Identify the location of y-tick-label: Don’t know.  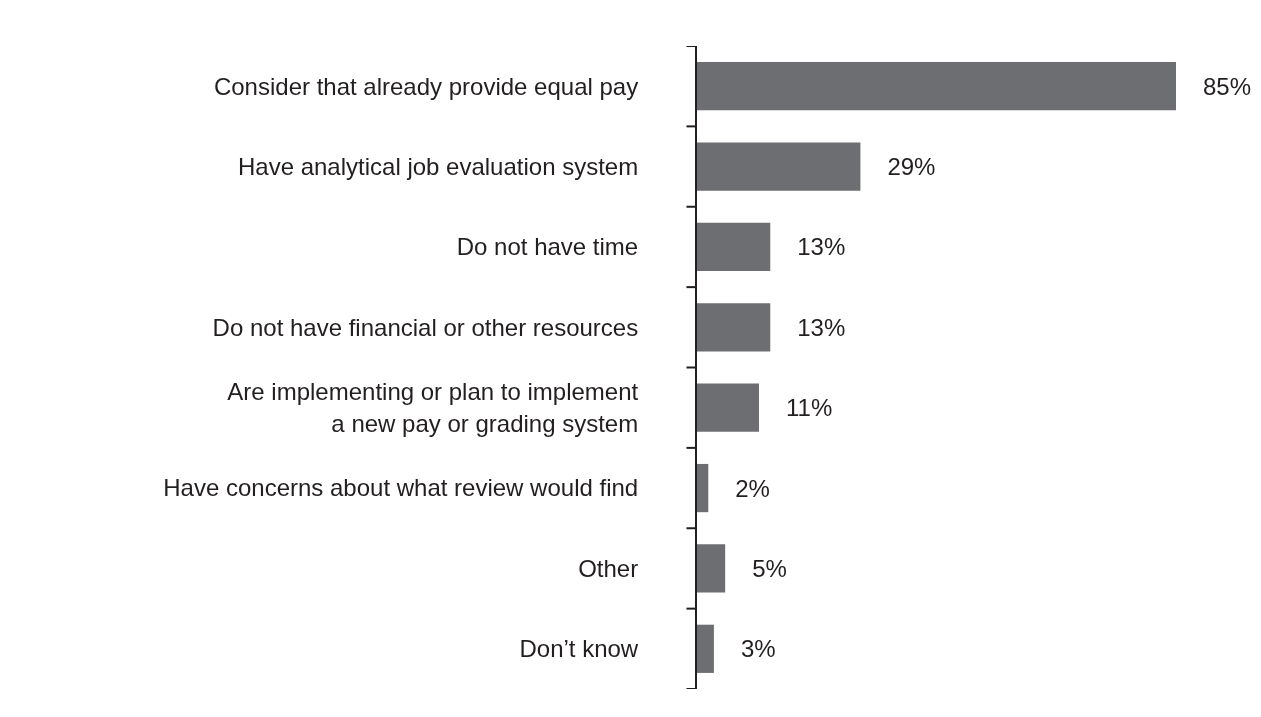
(579, 649).